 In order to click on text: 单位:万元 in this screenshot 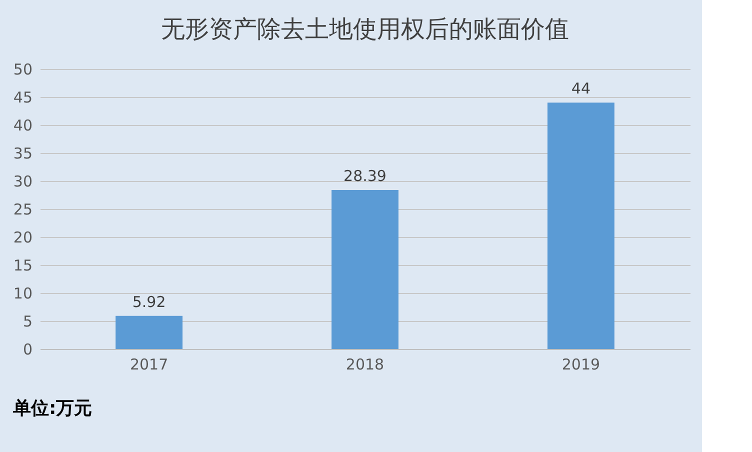, I will do `click(52, 408)`.